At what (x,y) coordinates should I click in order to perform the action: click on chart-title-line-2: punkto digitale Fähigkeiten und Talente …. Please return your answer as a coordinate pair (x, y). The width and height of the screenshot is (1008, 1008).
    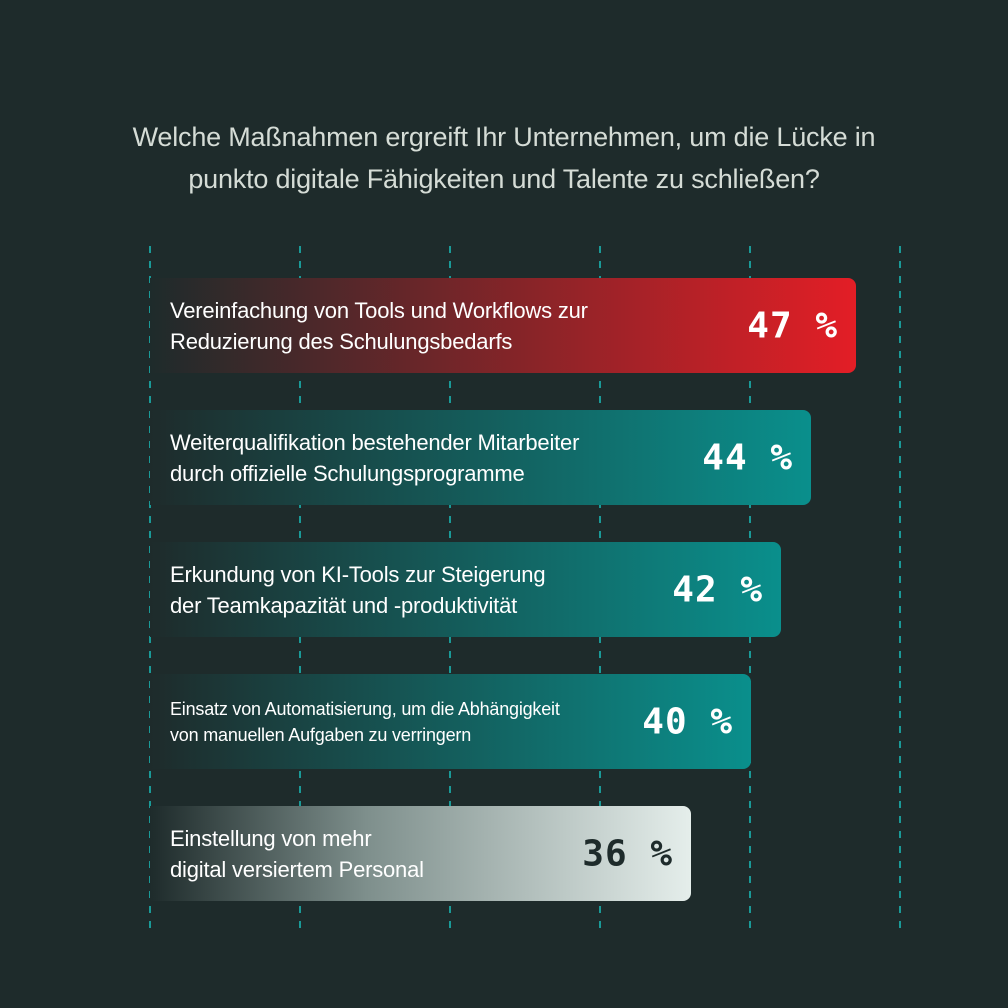
    Looking at the image, I should click on (504, 179).